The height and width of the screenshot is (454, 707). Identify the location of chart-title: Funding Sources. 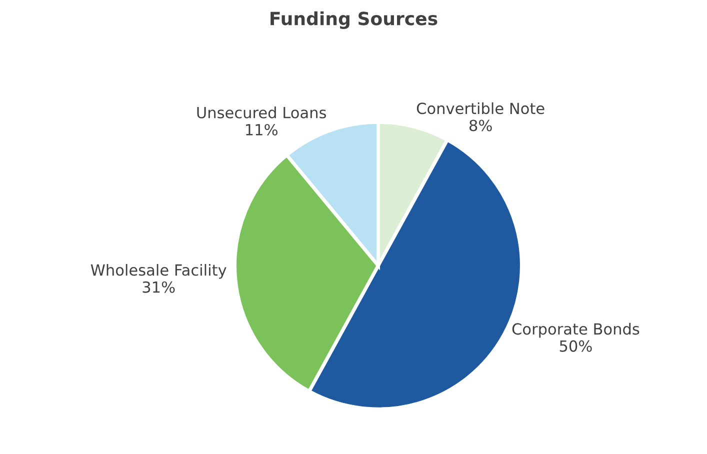
(354, 20).